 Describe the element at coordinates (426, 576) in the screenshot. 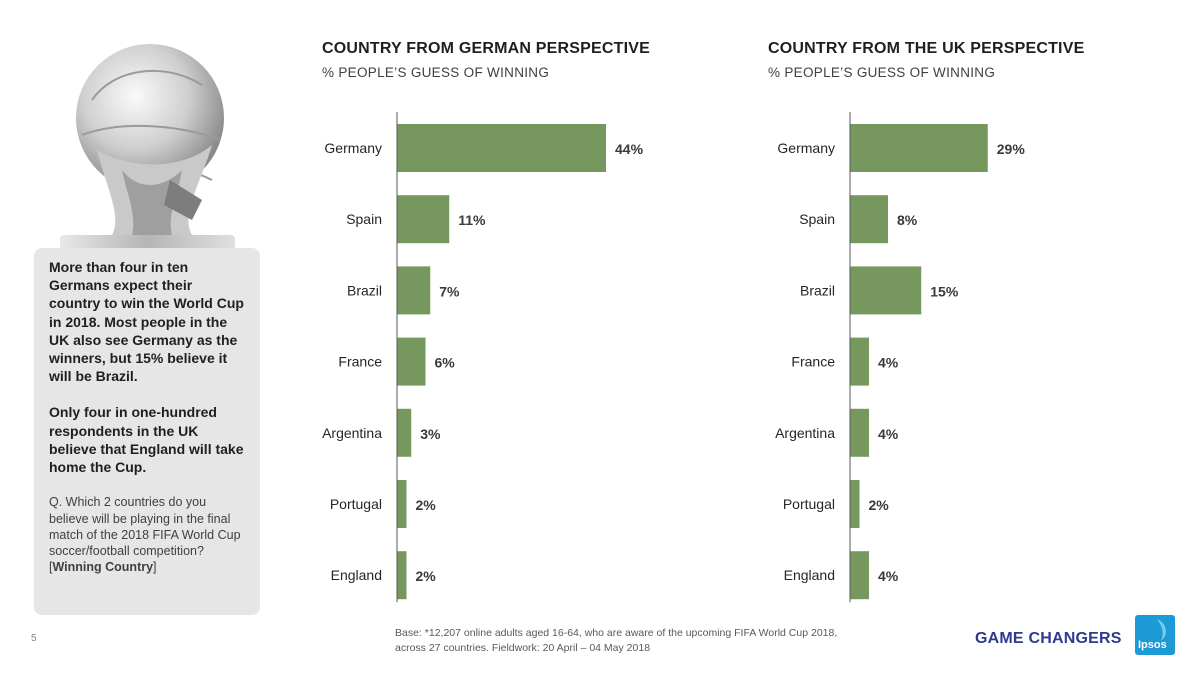

I see `value-label-england: 2%` at that location.